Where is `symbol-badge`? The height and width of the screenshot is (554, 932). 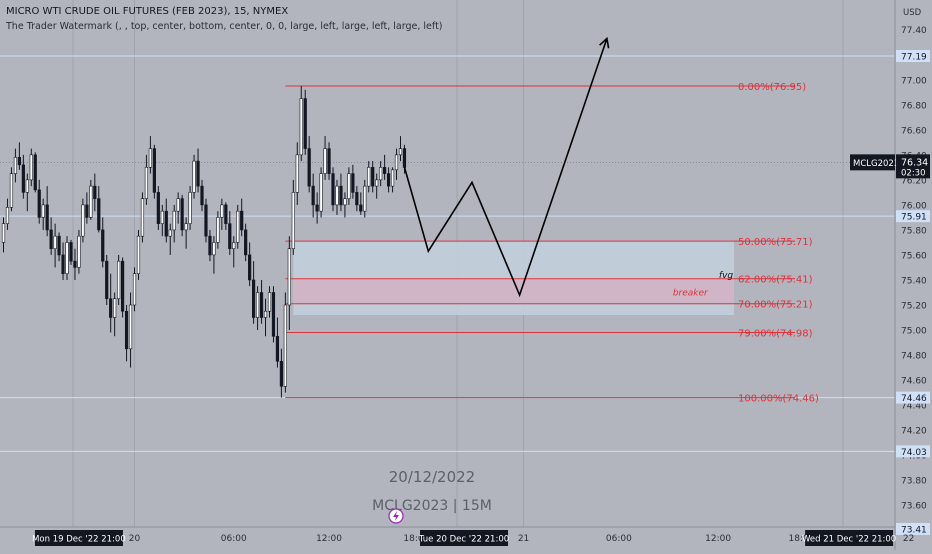 symbol-badge is located at coordinates (872, 162).